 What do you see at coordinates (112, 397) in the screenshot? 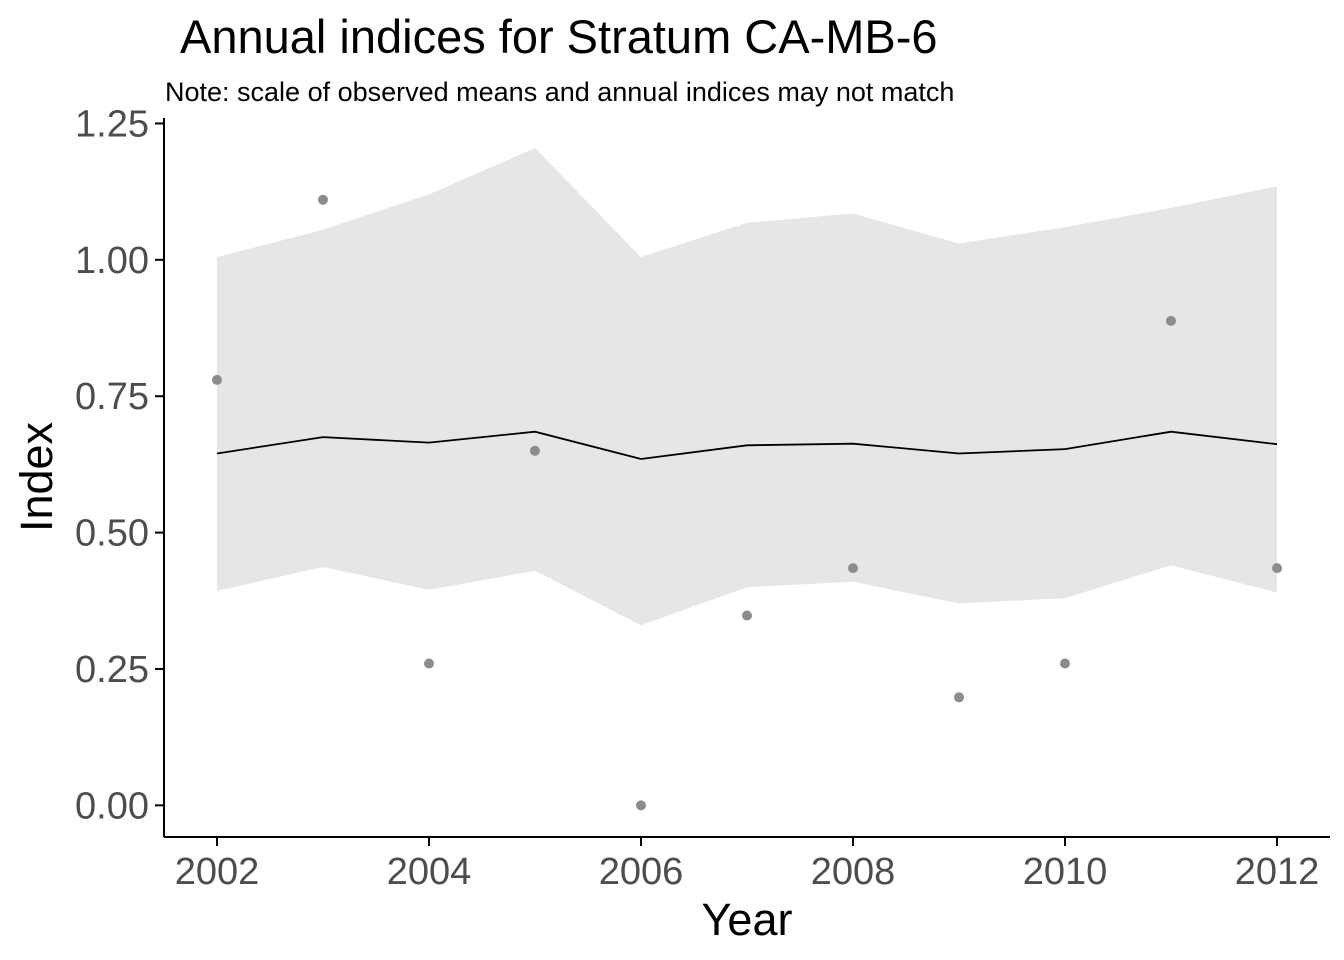
I see `y-tick-label: 0.75` at bounding box center [112, 397].